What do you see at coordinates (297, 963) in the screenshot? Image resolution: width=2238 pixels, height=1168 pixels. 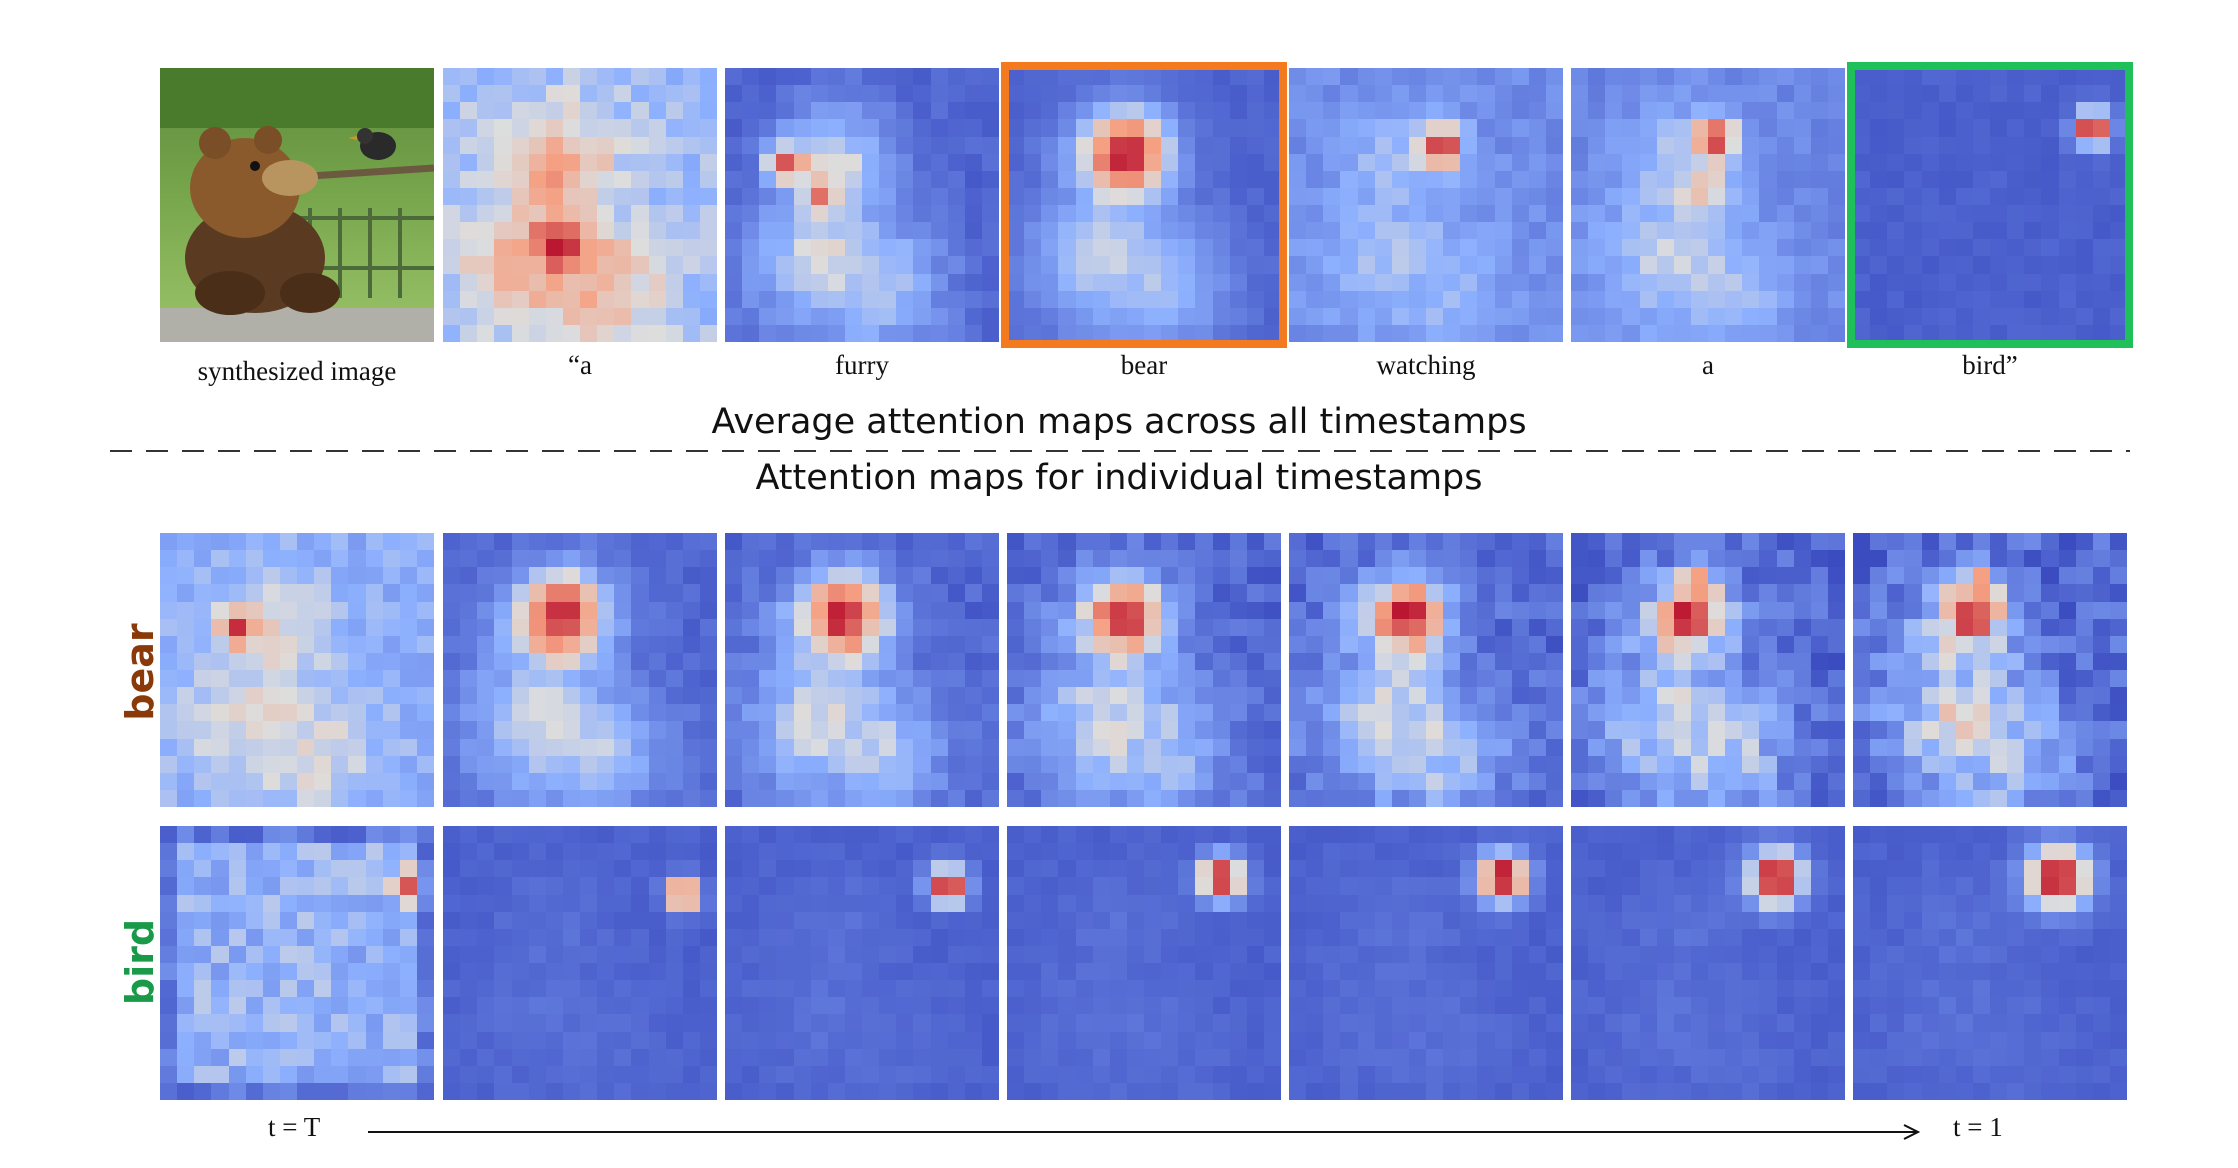 I see `bird-timestep-map` at bounding box center [297, 963].